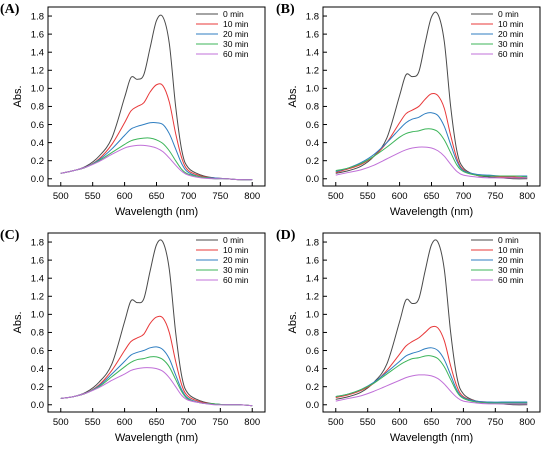 This screenshot has width=550, height=451. I want to click on panel-label-a: (A), so click(10, 9).